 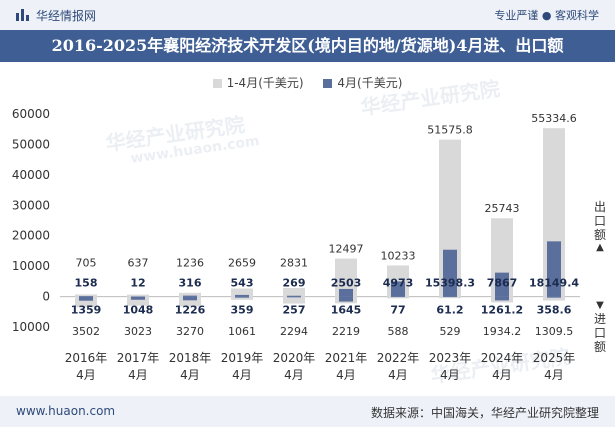 I want to click on export-total-label: 2831, so click(x=294, y=263).